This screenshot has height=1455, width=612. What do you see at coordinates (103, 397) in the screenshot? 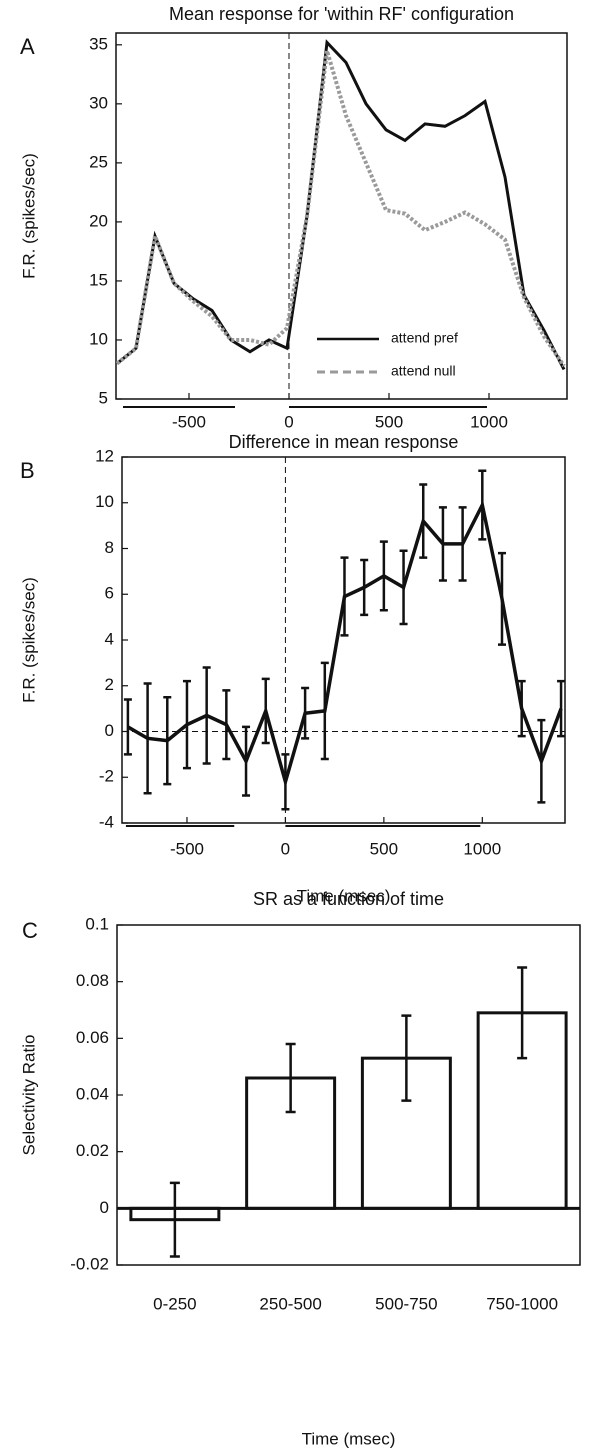
I see `y-tick-label: 5` at bounding box center [103, 397].